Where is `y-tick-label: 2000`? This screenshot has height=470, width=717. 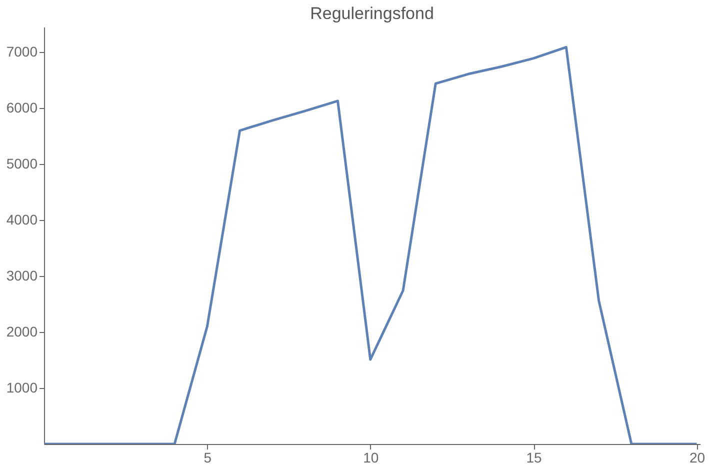 y-tick-label: 2000 is located at coordinates (22, 332).